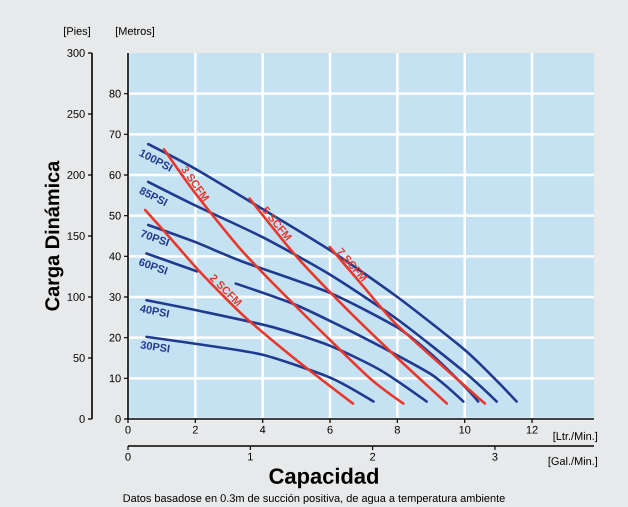 This screenshot has height=507, width=628. What do you see at coordinates (532, 430) in the screenshot?
I see `x-tick-label: 12` at bounding box center [532, 430].